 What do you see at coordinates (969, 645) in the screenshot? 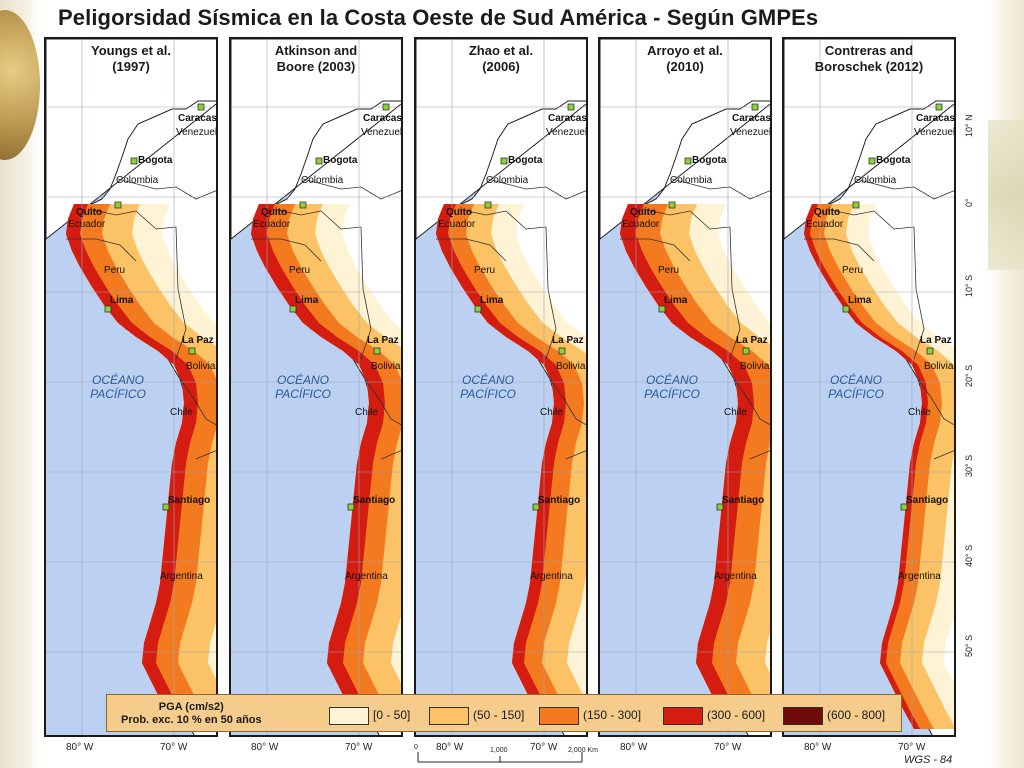
I see `latitude-label: 50° S` at bounding box center [969, 645].